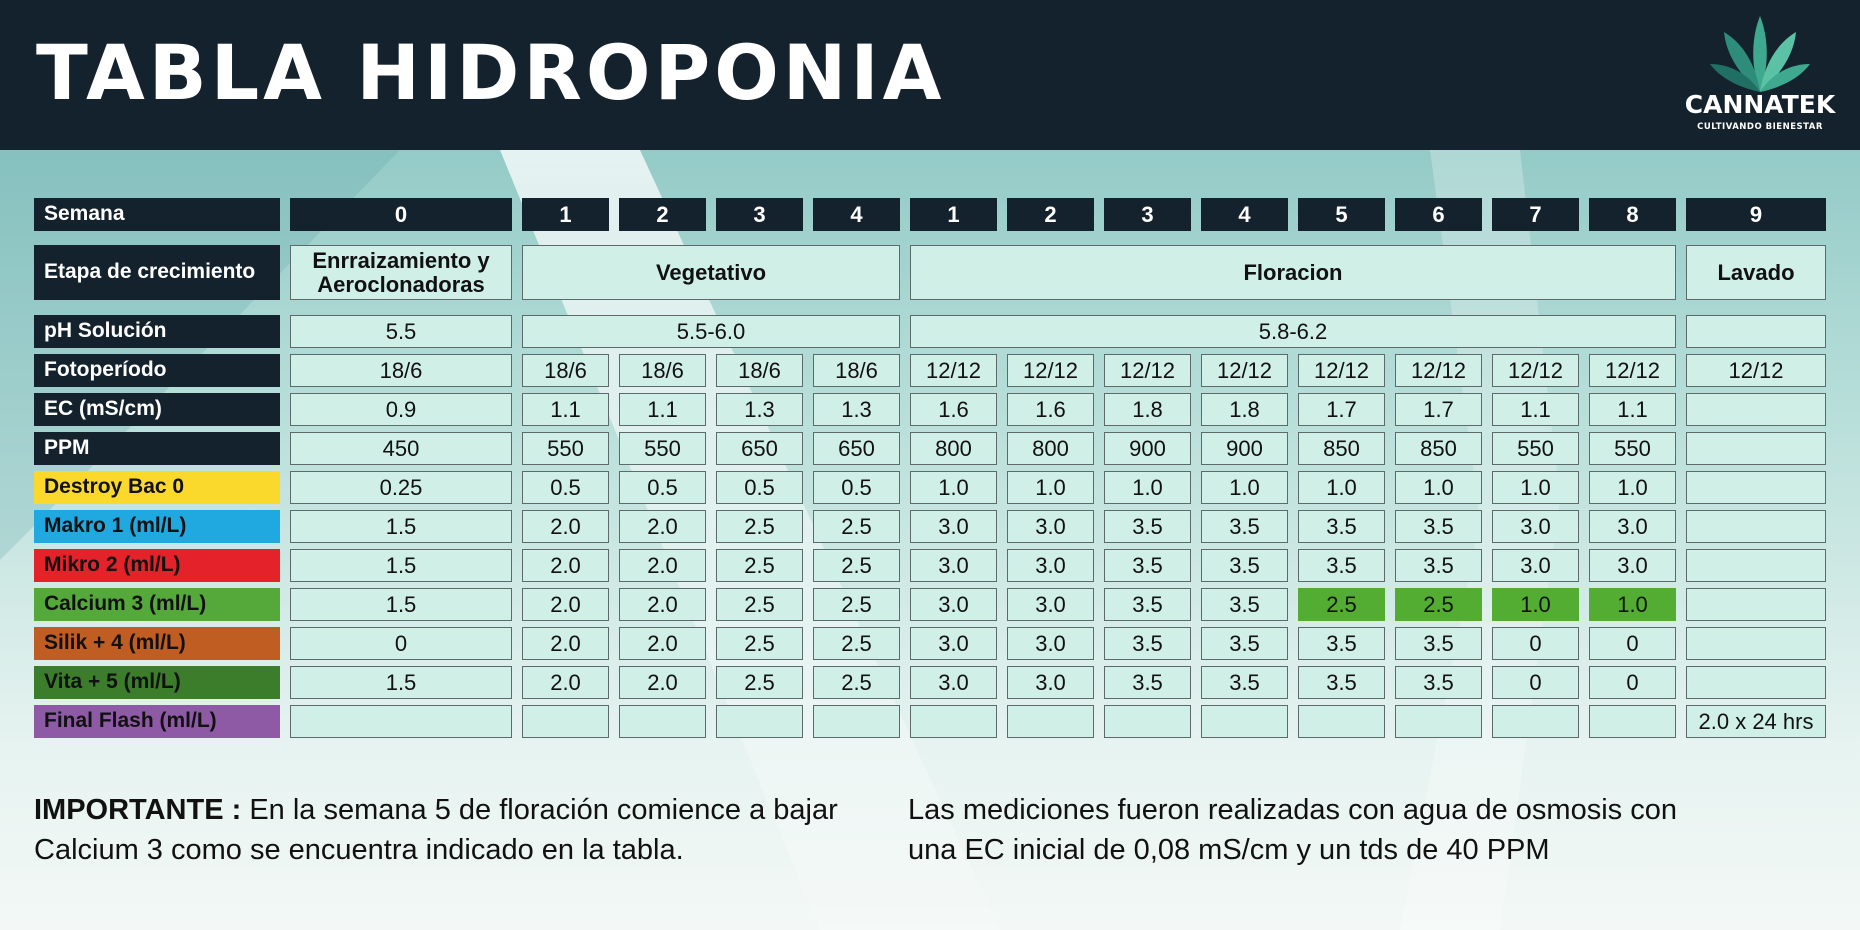 This screenshot has height=930, width=1860. What do you see at coordinates (401, 487) in the screenshot?
I see `table-cell: 0.25` at bounding box center [401, 487].